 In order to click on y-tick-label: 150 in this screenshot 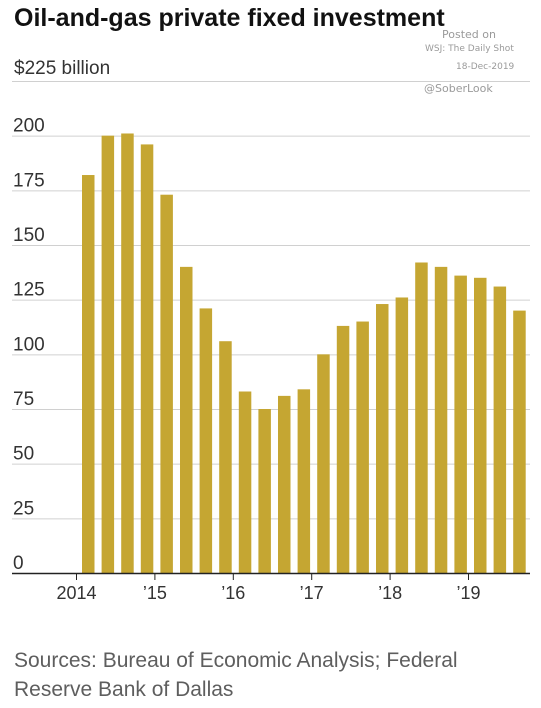, I will do `click(29, 235)`.